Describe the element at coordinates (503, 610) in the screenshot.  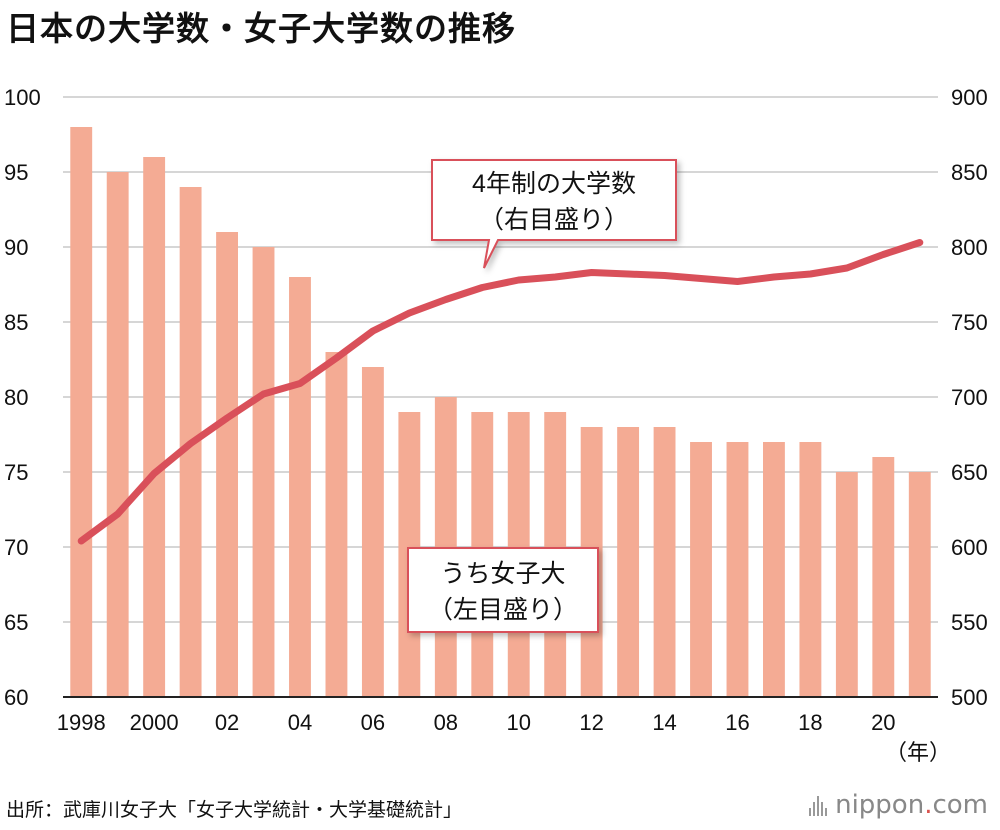
I see `bar-legend-axis-note: （左目盛り）` at that location.